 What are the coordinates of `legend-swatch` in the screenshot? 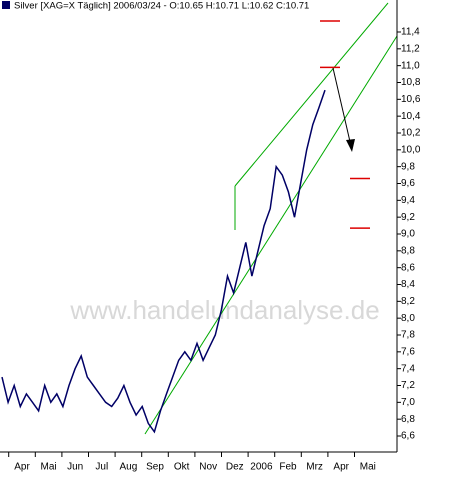 It's located at (6, 5).